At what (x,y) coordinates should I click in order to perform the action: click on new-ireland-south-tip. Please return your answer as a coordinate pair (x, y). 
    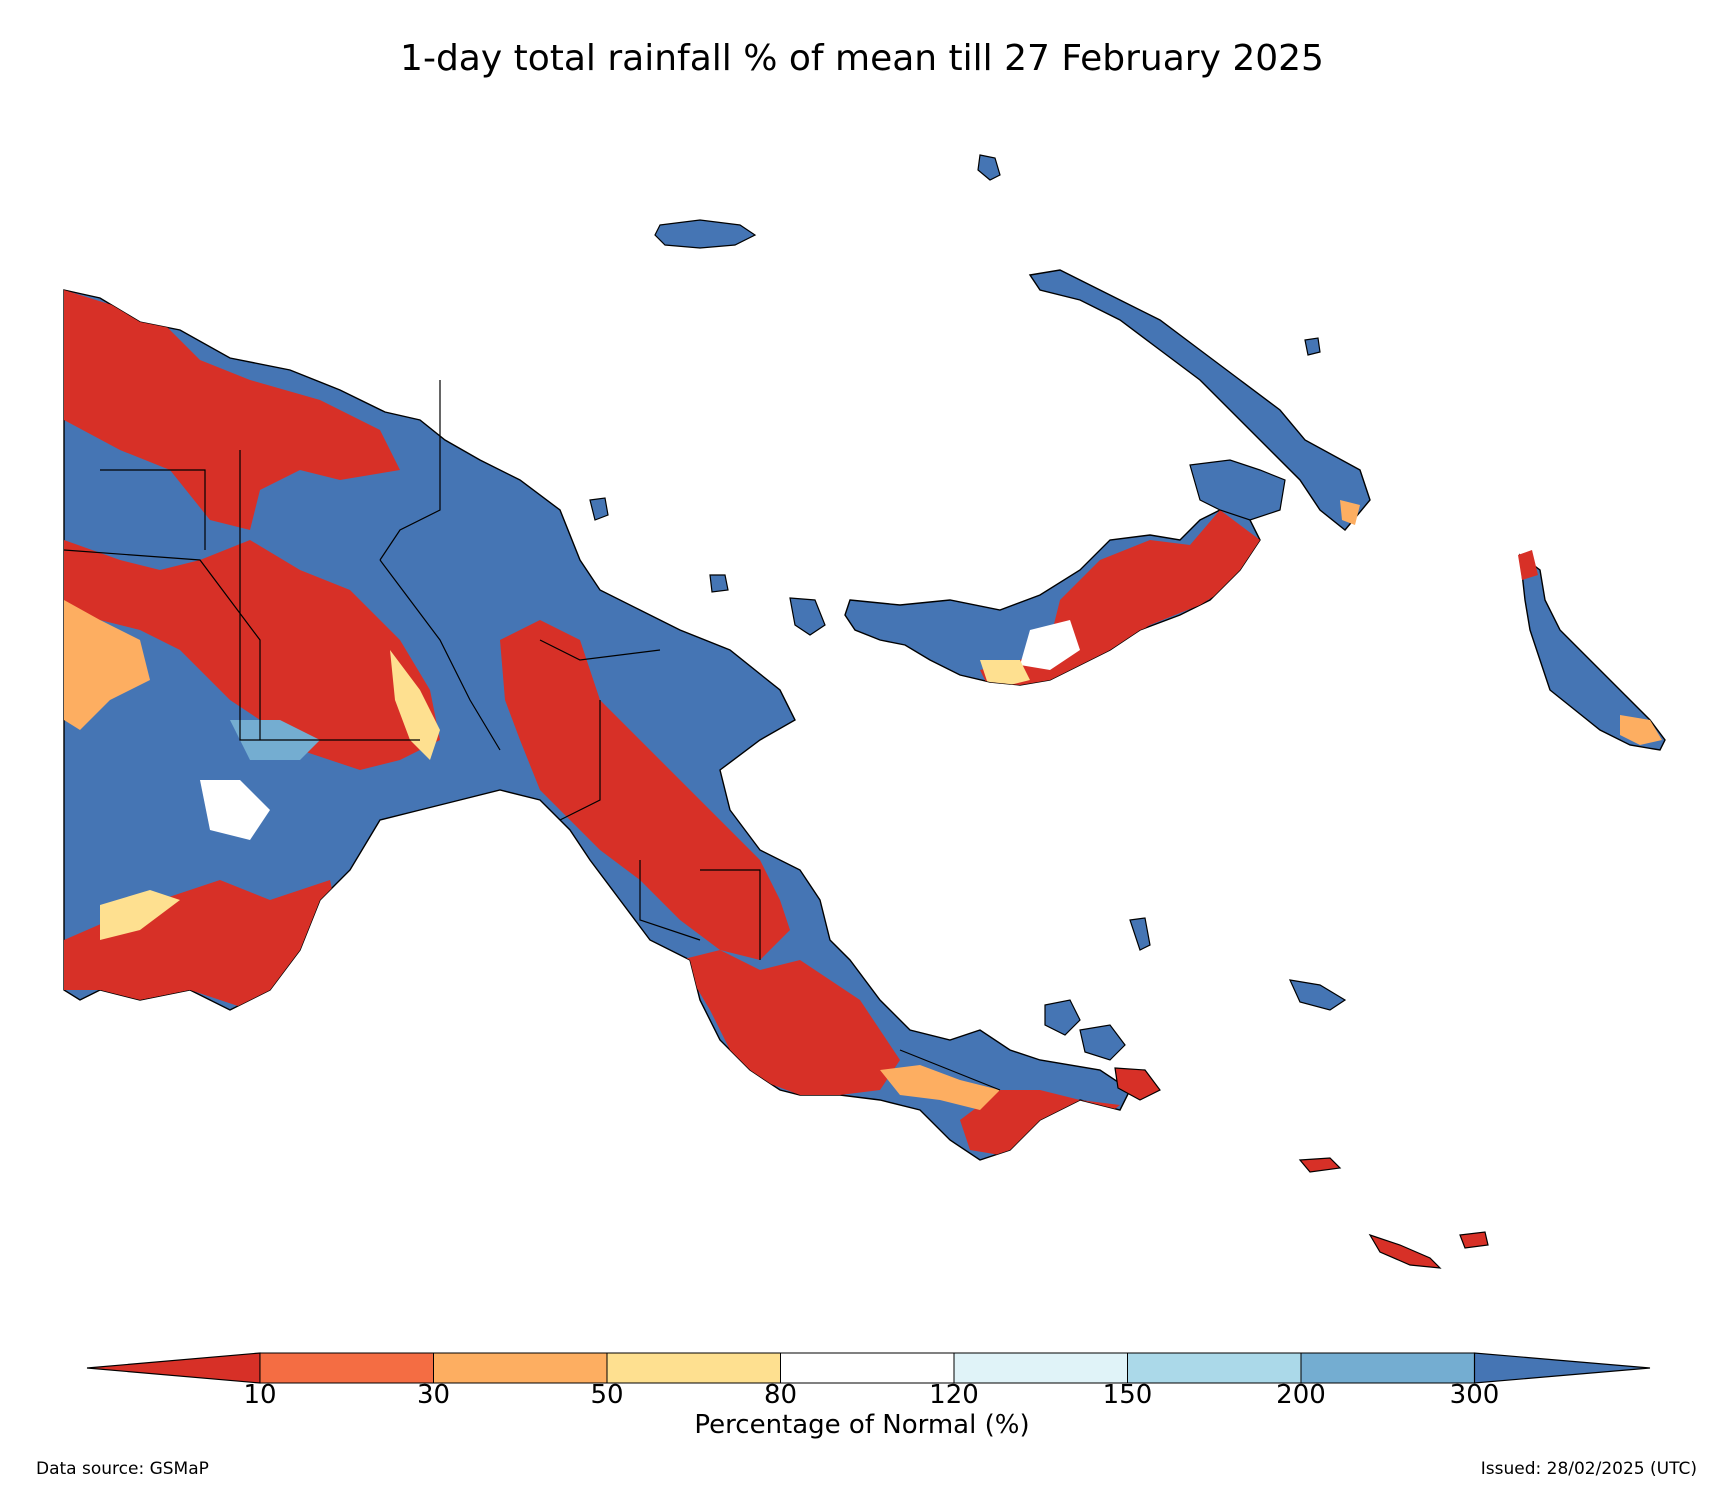
    Looking at the image, I should click on (1350, 512).